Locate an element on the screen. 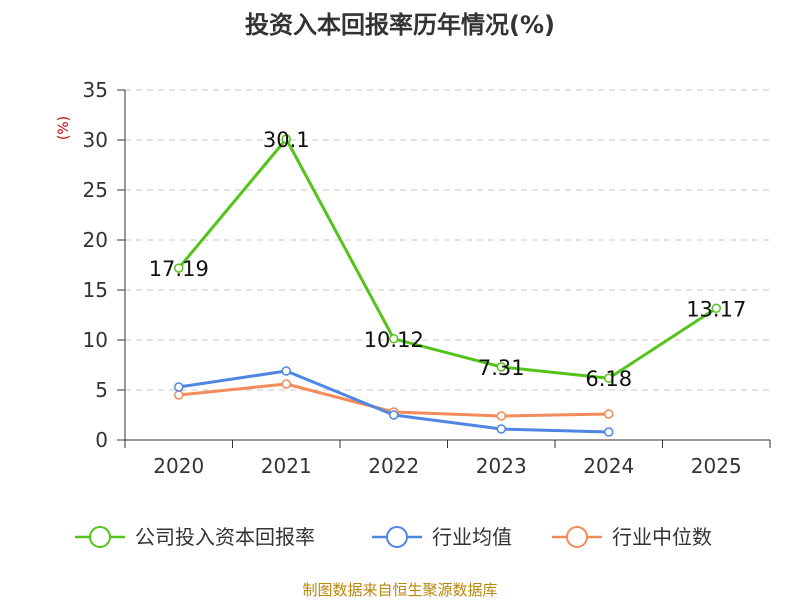 This screenshot has height=600, width=800. data-label: 30.1 is located at coordinates (286, 140).